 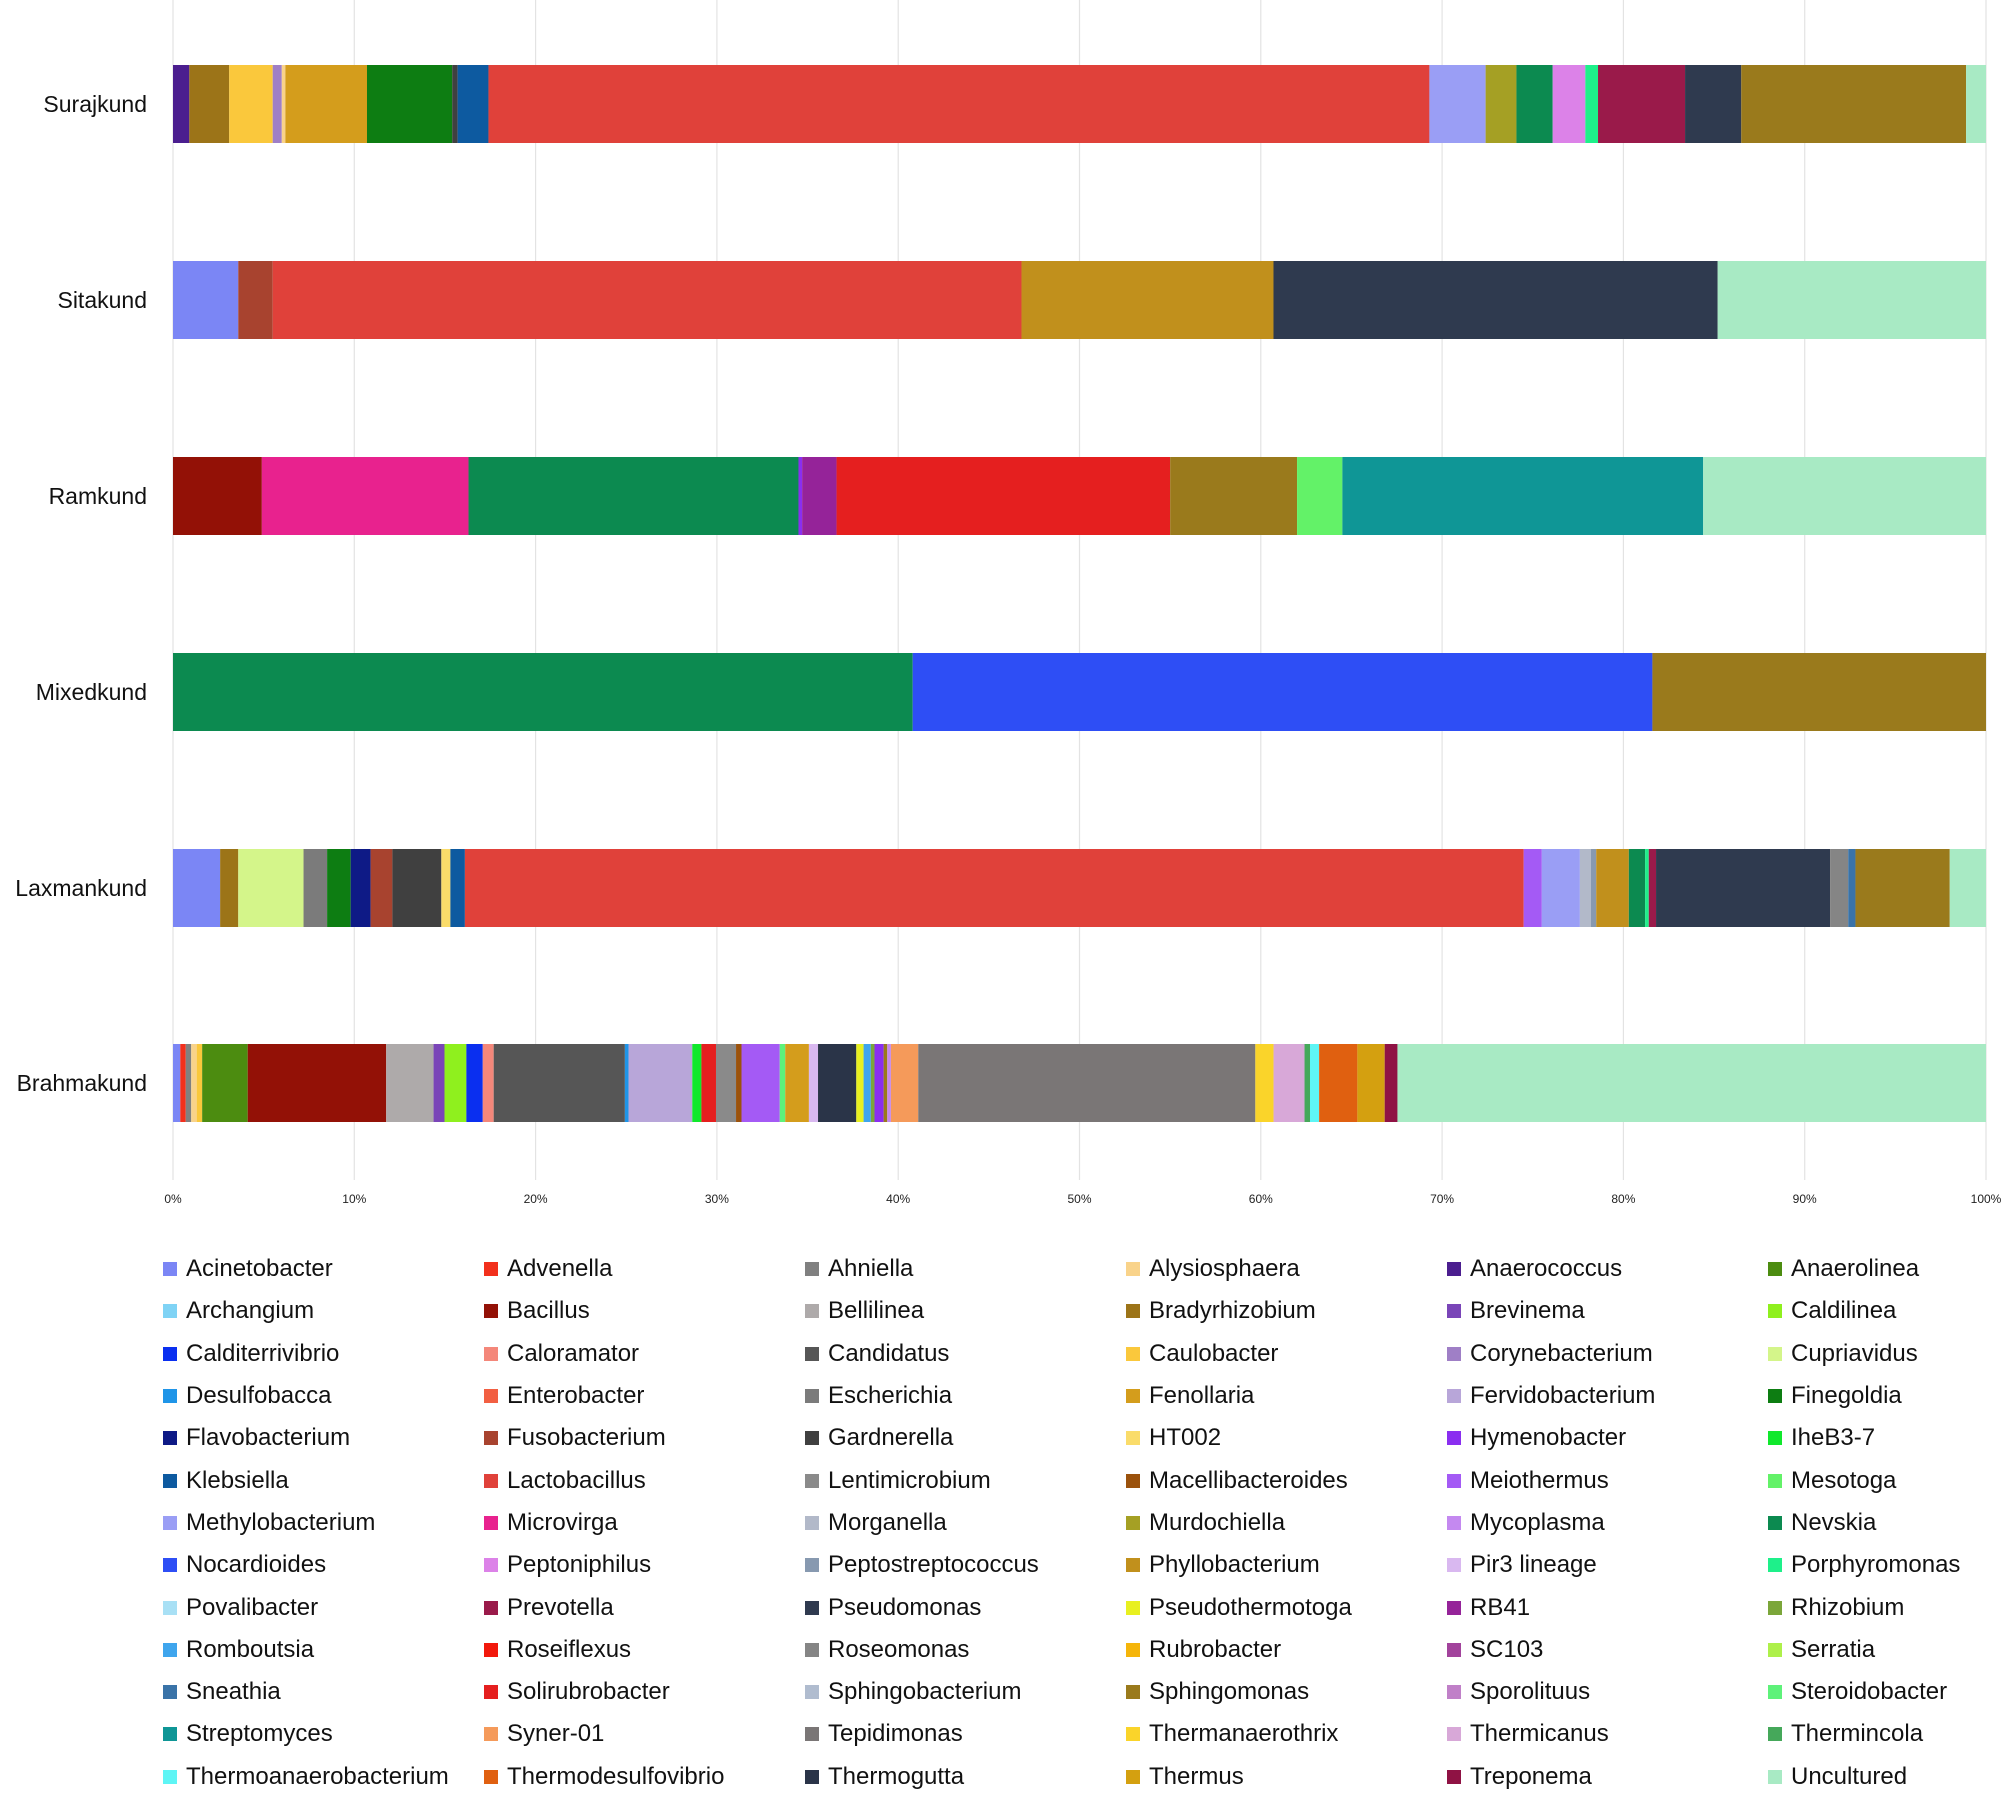 I want to click on bar-segment-laxmankund-meiothermus, so click(x=1532, y=888).